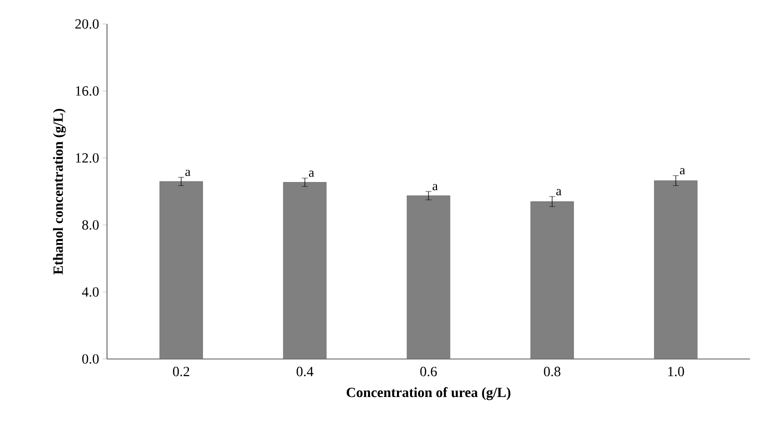 This screenshot has height=423, width=774. Describe the element at coordinates (90, 292) in the screenshot. I see `y-tick-label: 4.0` at that location.